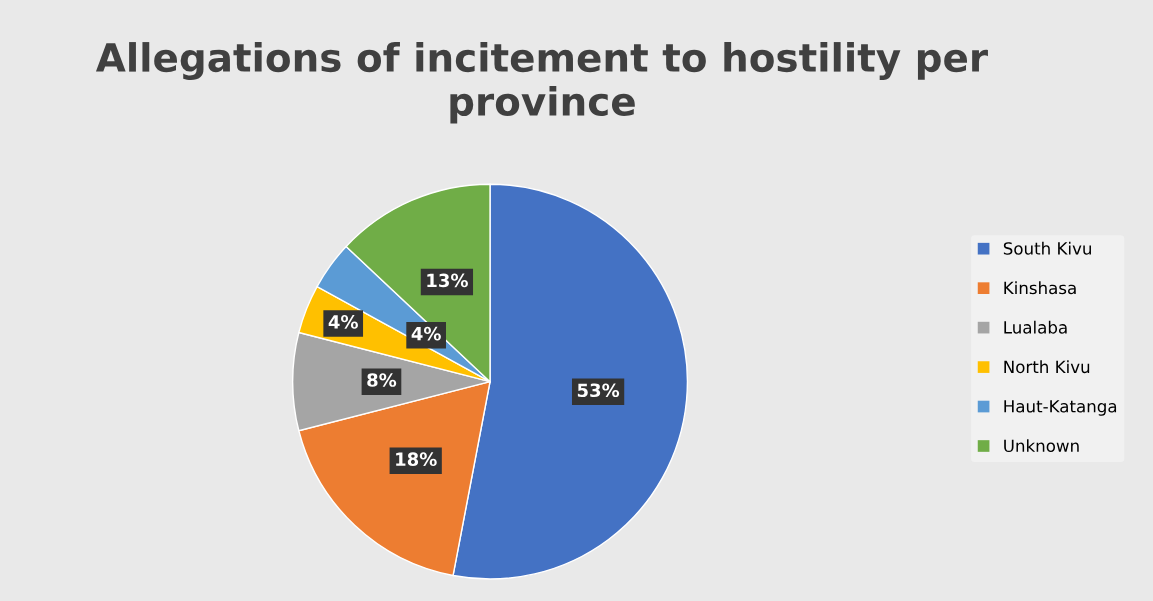  Describe the element at coordinates (447, 280) in the screenshot. I see `data-label: 13%` at that location.